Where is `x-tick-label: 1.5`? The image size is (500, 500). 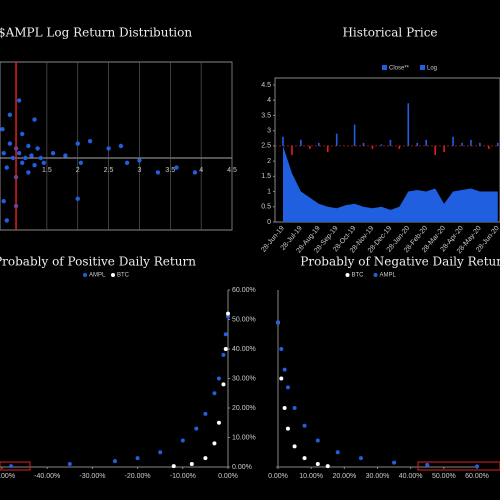 x-tick-label: 1.5 is located at coordinates (47, 170).